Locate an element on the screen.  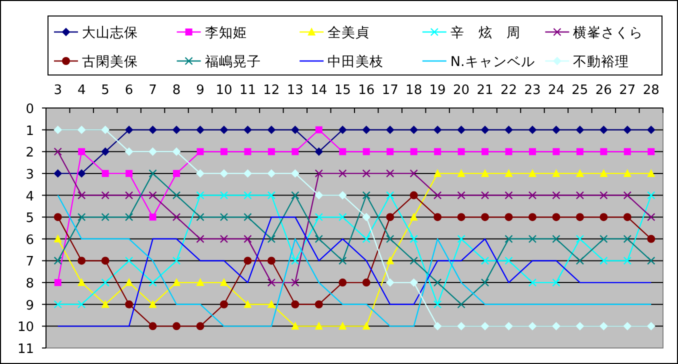
x-tick-label: 20 is located at coordinates (461, 90).